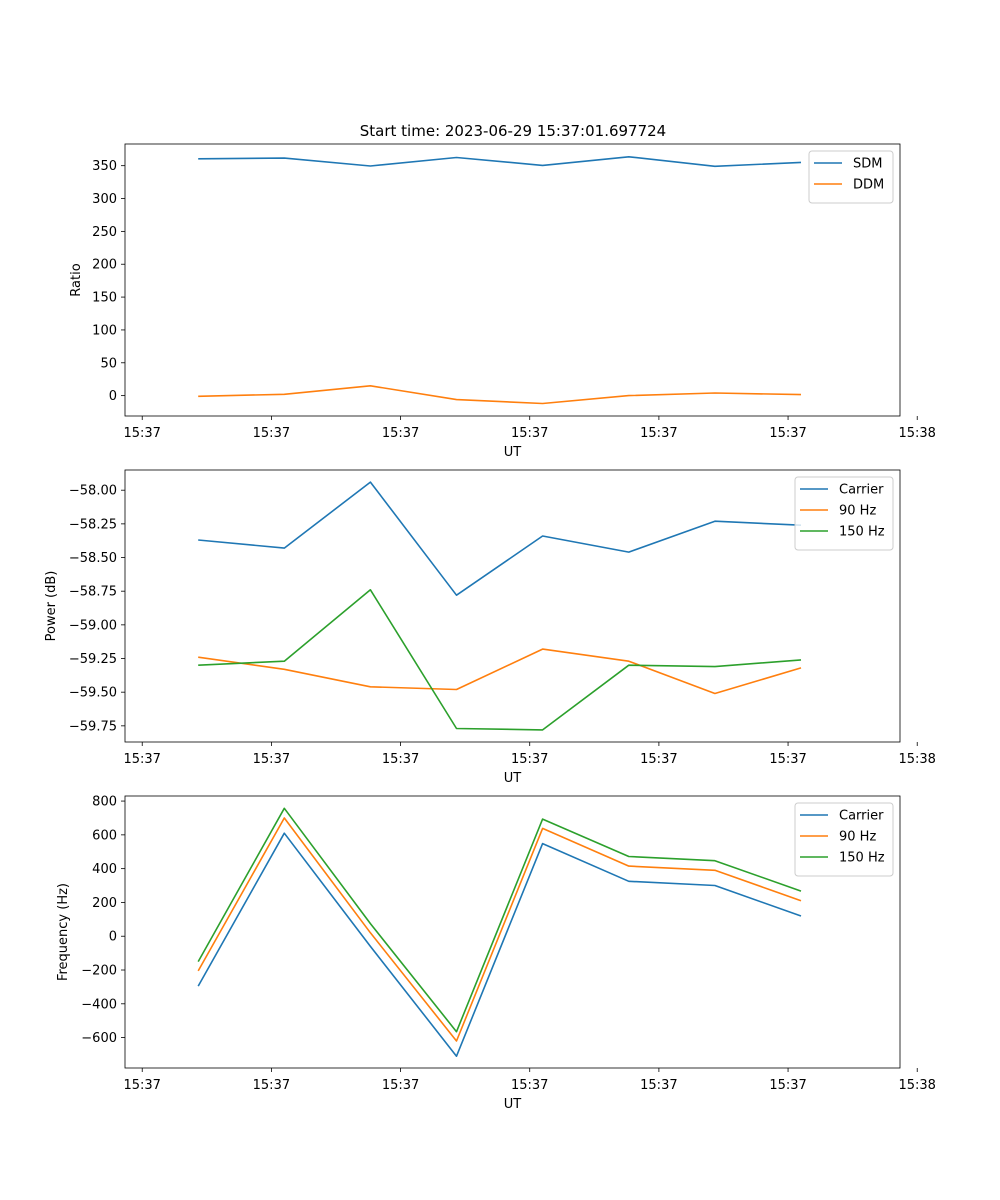  What do you see at coordinates (93, 659) in the screenshot?
I see `y-tick-label: −59.25` at bounding box center [93, 659].